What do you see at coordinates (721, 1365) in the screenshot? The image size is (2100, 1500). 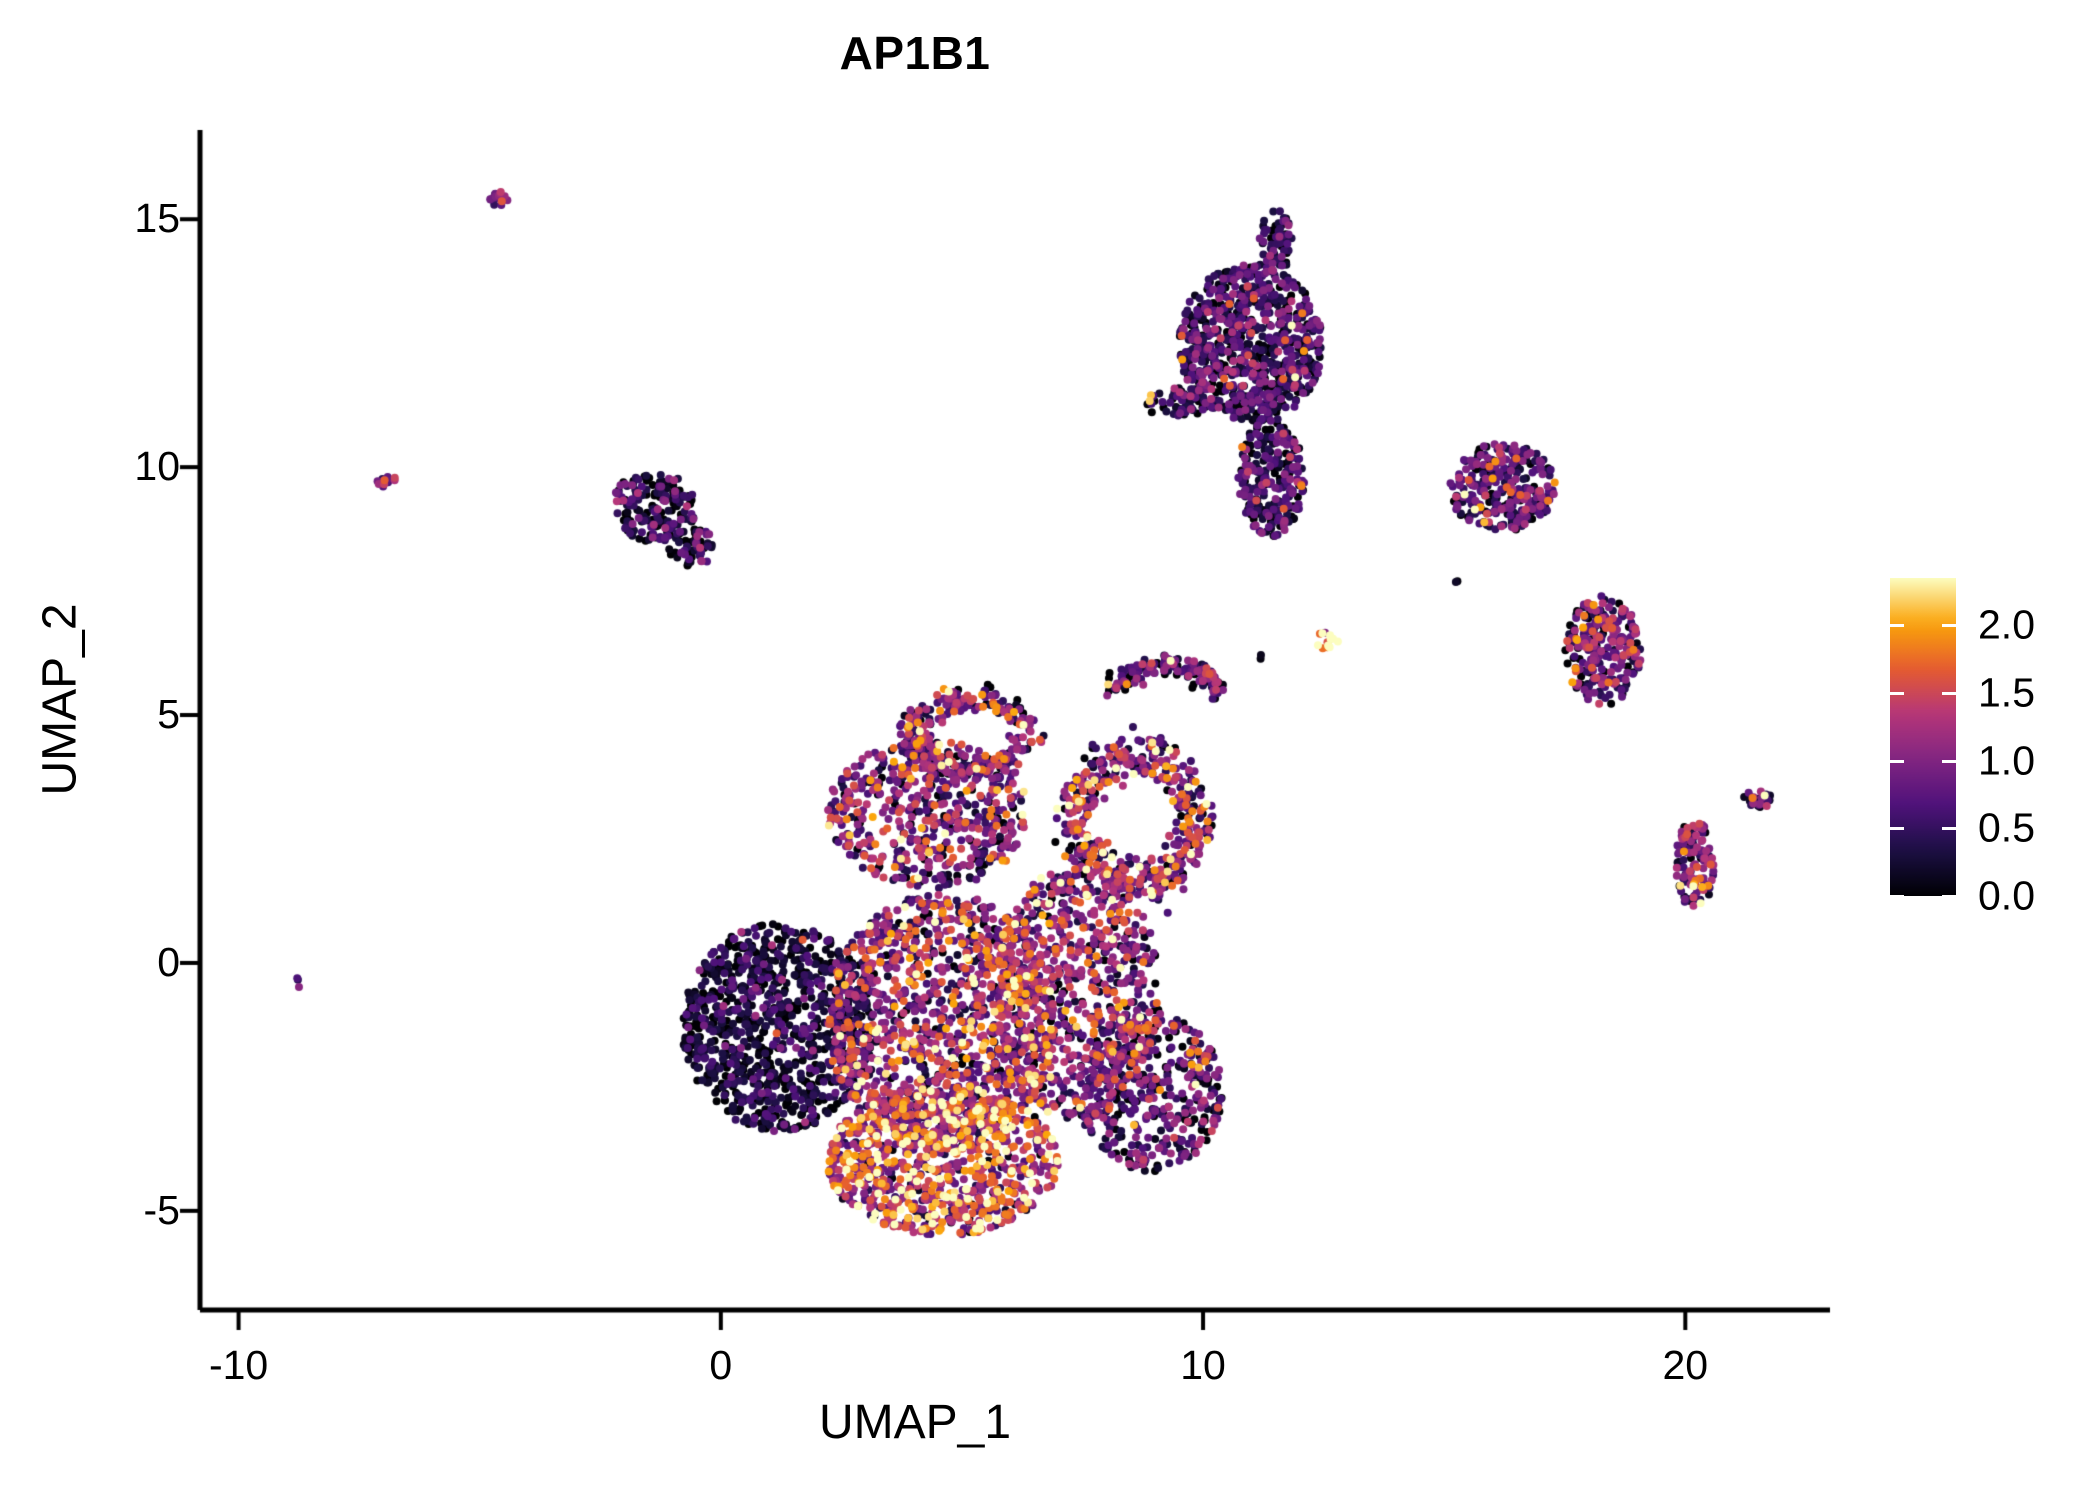 I see `x-tick-0: 0` at bounding box center [721, 1365].